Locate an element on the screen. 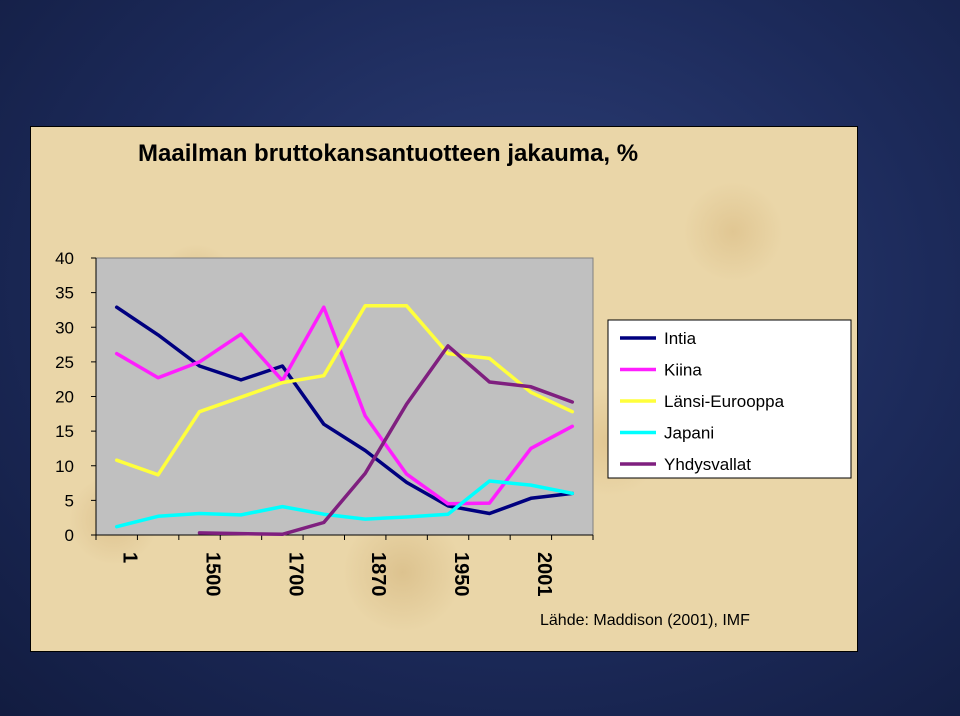  source-note: Lähde: Maddison (2001), IMF is located at coordinates (645, 620).